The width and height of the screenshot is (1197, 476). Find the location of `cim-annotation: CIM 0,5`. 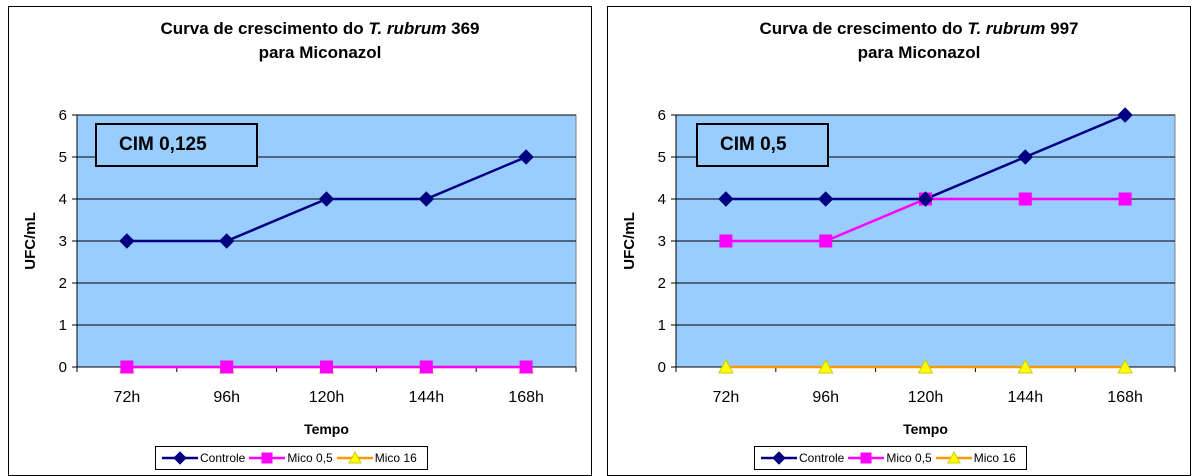

cim-annotation: CIM 0,5 is located at coordinates (762, 145).